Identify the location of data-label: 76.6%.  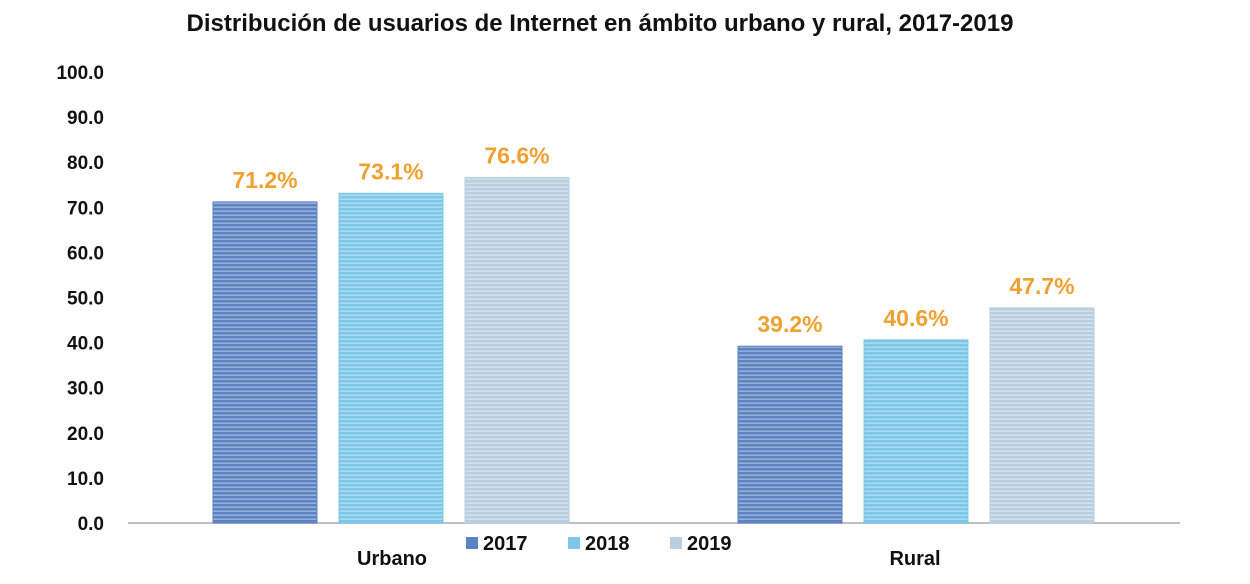
(516, 156).